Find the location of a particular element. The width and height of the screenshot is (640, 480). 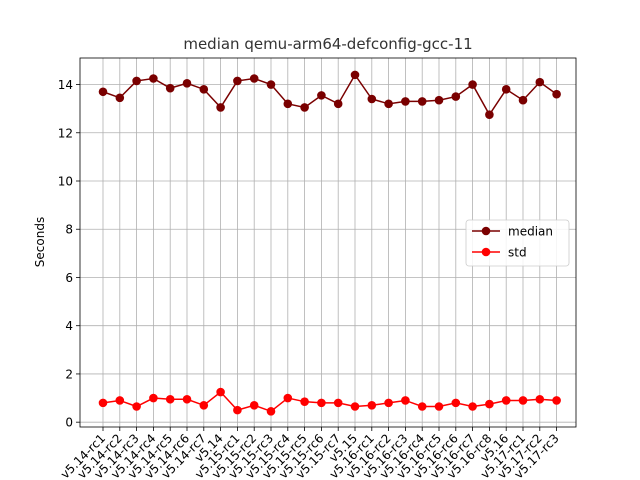

y-tick-label: 12 is located at coordinates (65, 133).